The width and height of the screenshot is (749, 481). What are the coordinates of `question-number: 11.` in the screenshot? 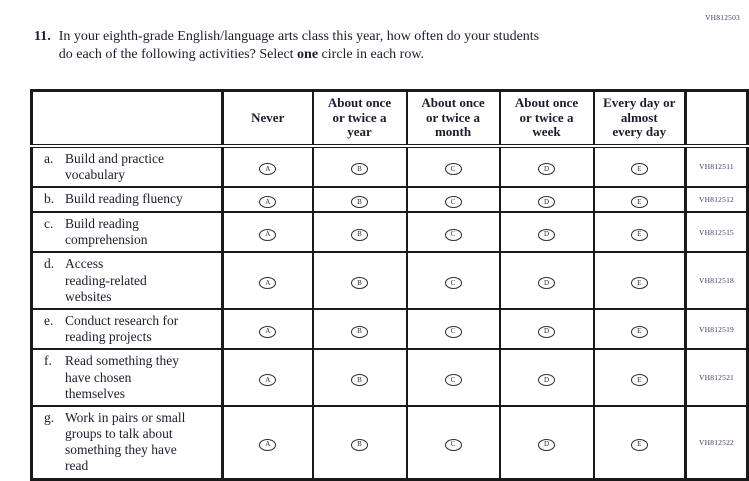 It's located at (42, 36).